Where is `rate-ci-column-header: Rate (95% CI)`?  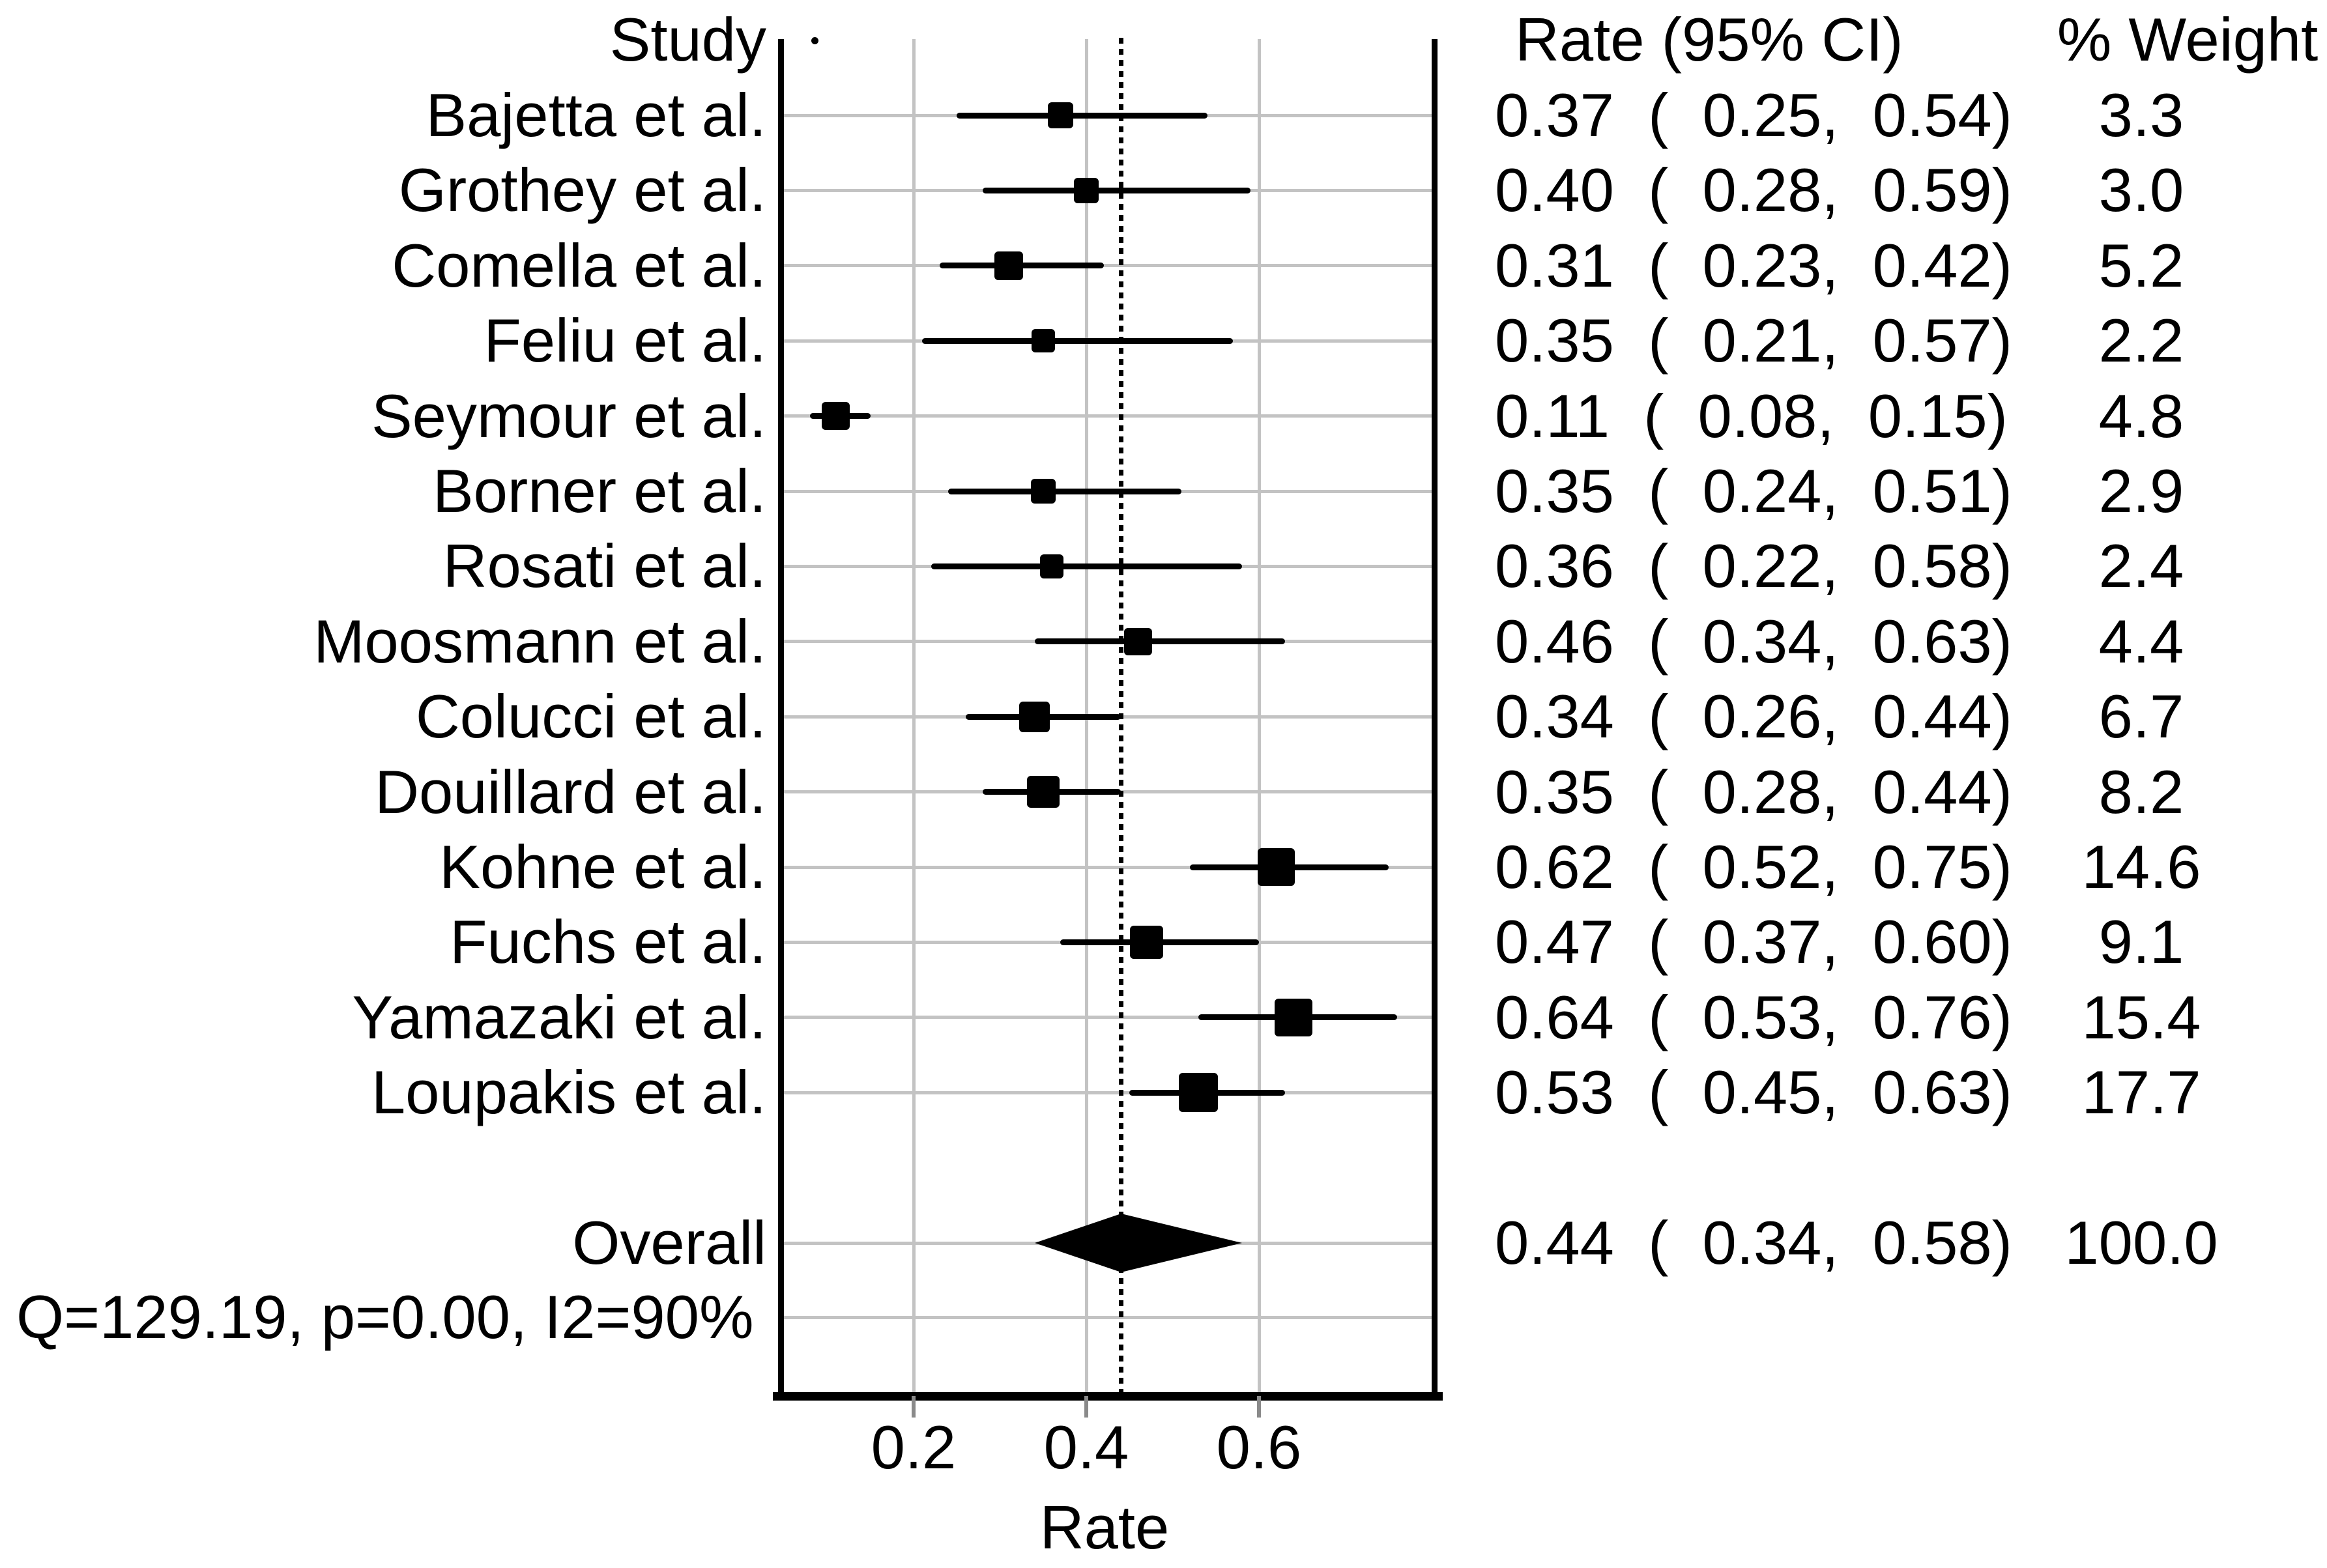 rate-ci-column-header: Rate (95% CI) is located at coordinates (1709, 39).